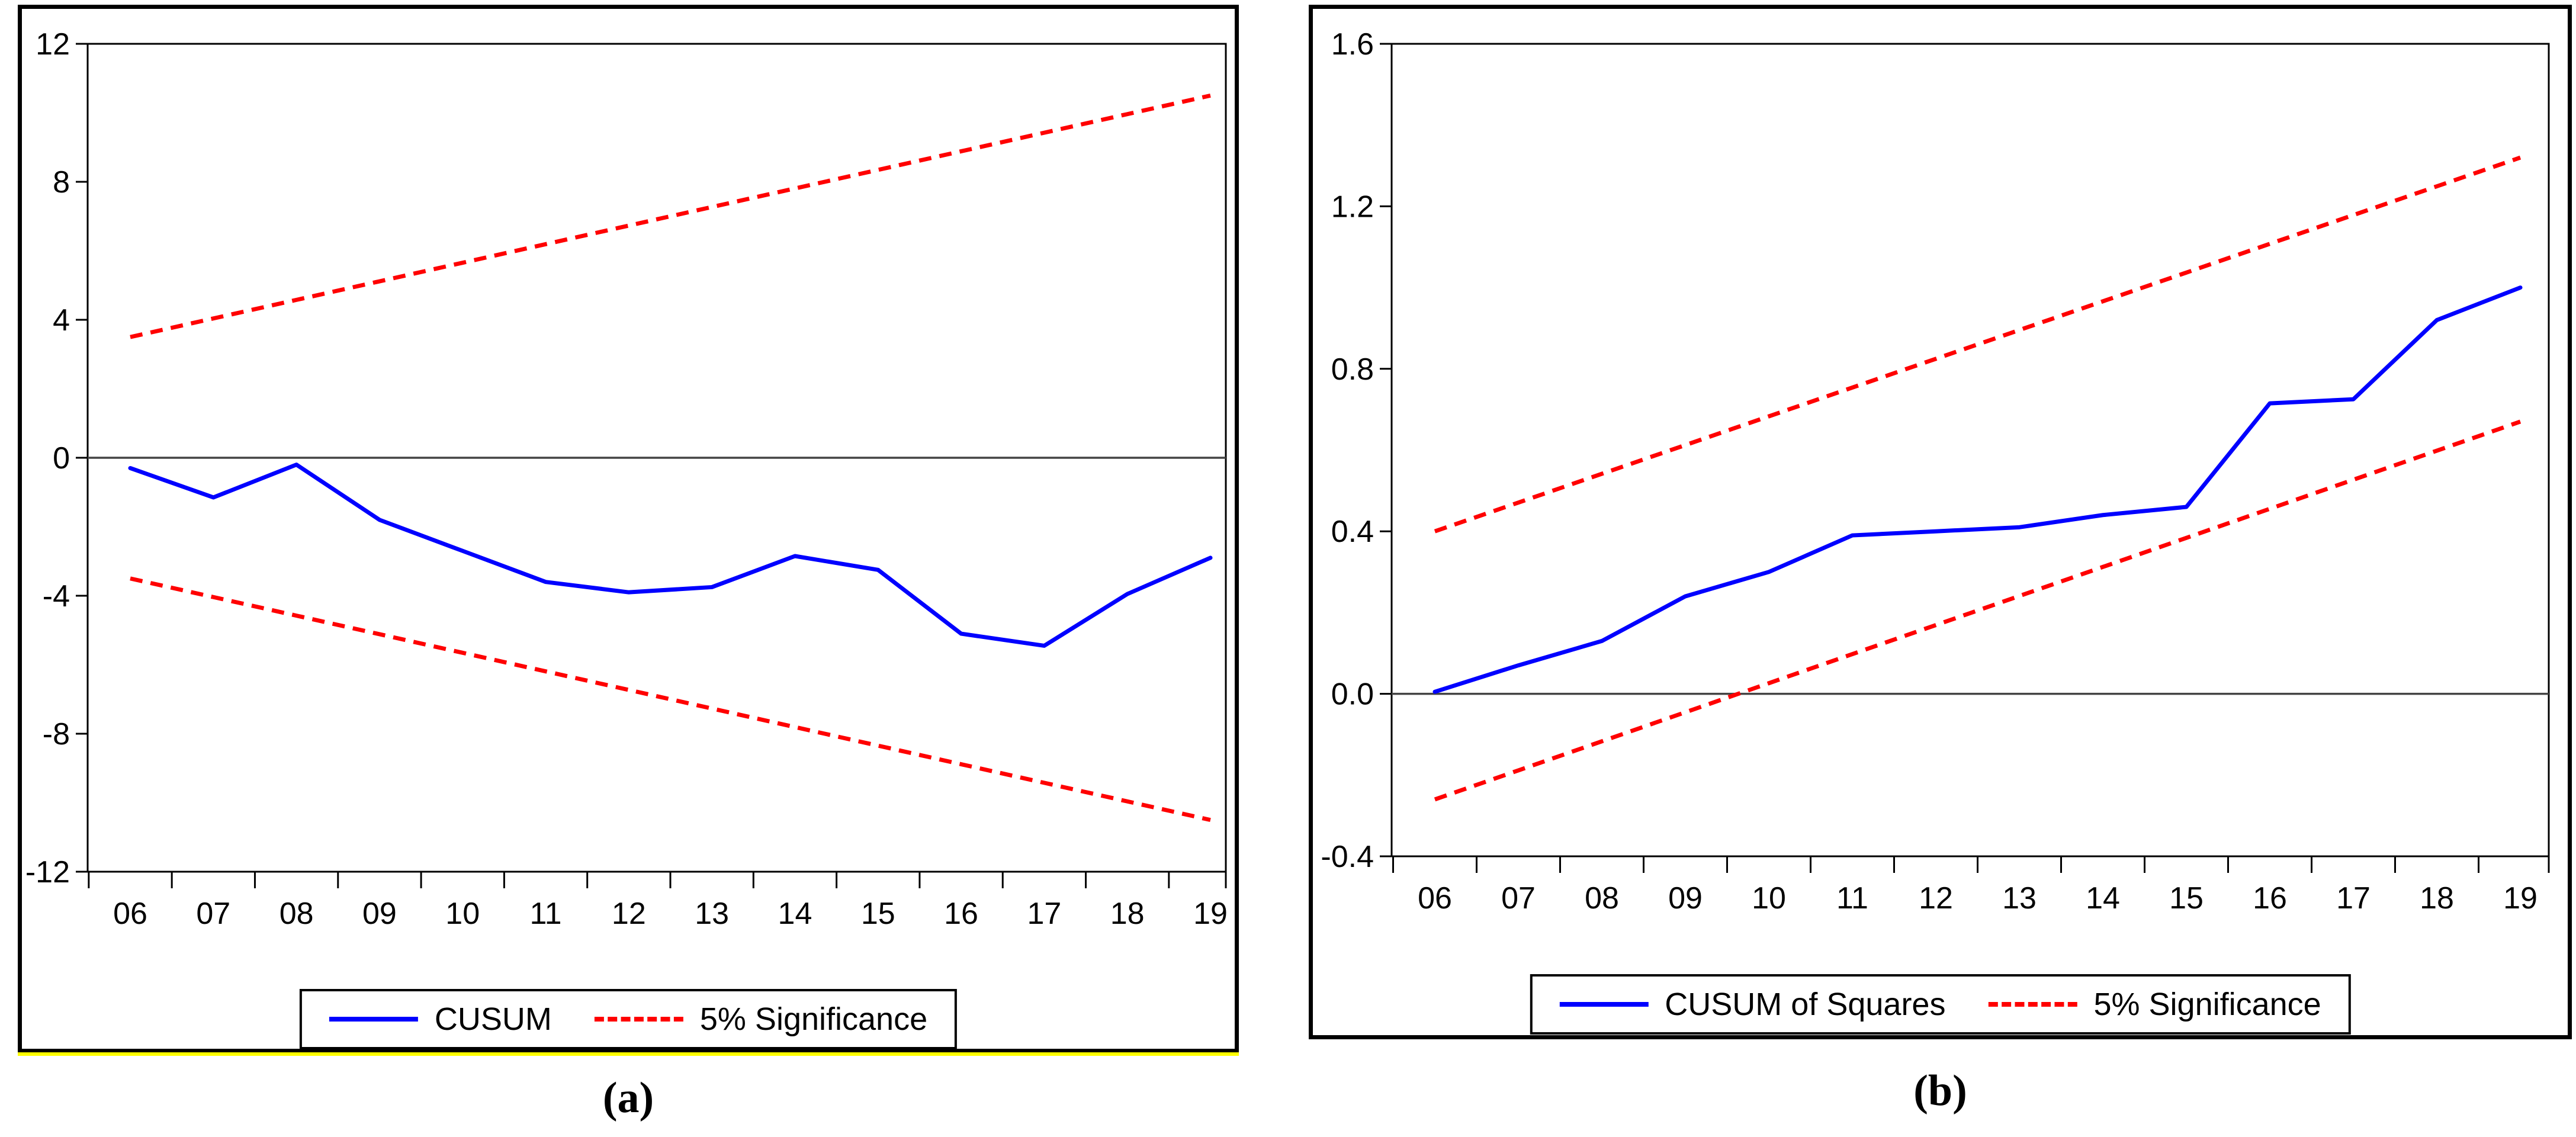 Image resolution: width=2576 pixels, height=1137 pixels. I want to click on legend-item-cusumsq: CUSUM of Squares, so click(1752, 1004).